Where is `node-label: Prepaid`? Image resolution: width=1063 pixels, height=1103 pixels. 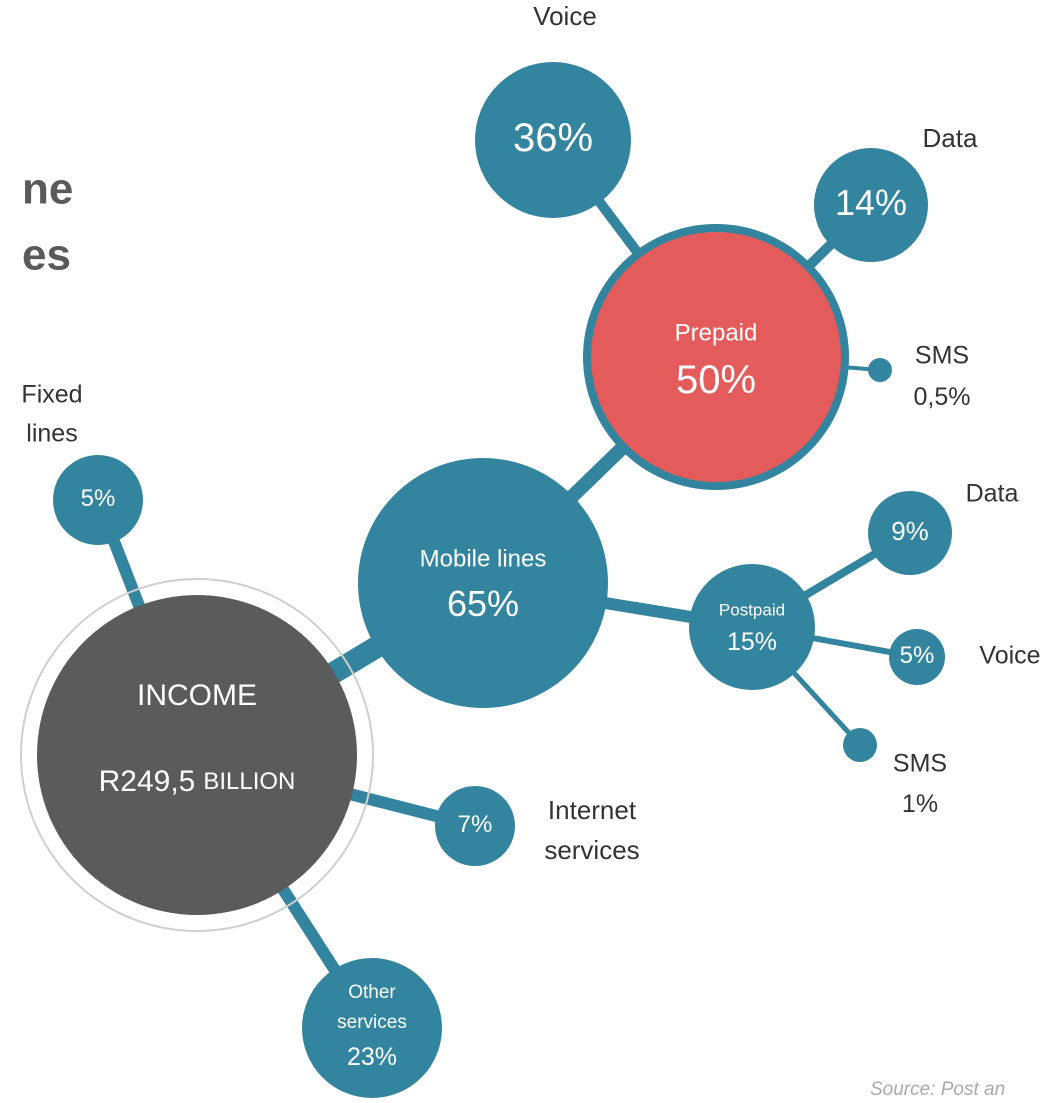
node-label: Prepaid is located at coordinates (716, 332).